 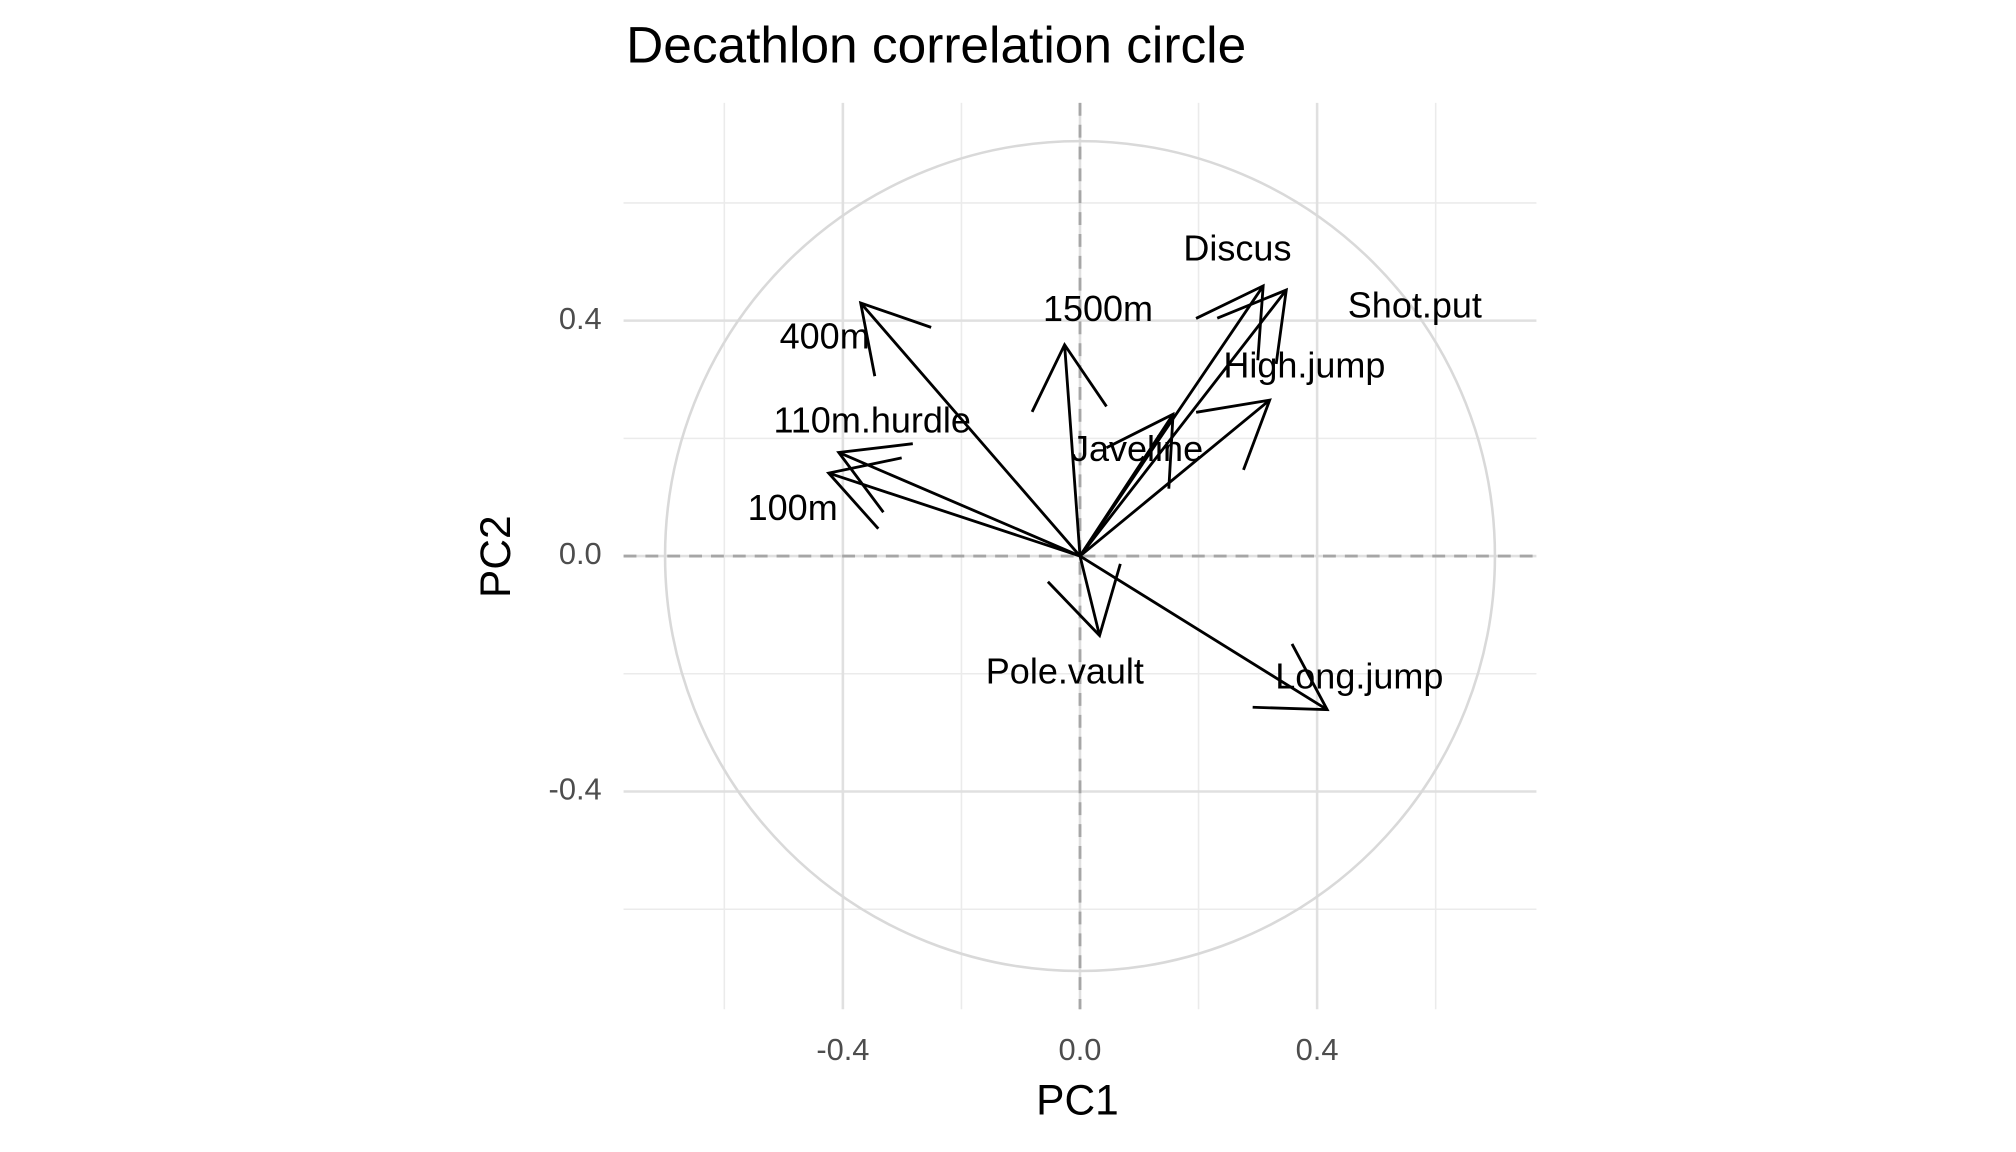 What do you see at coordinates (495, 556) in the screenshot?
I see `y-axis-title: PC2` at bounding box center [495, 556].